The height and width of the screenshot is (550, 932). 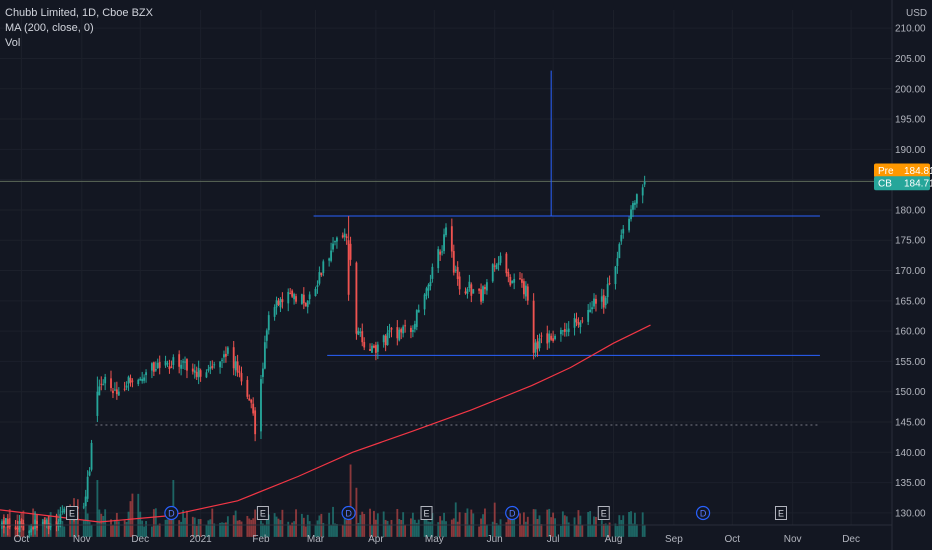 What do you see at coordinates (910, 453) in the screenshot?
I see `y-tick-label: 140.00` at bounding box center [910, 453].